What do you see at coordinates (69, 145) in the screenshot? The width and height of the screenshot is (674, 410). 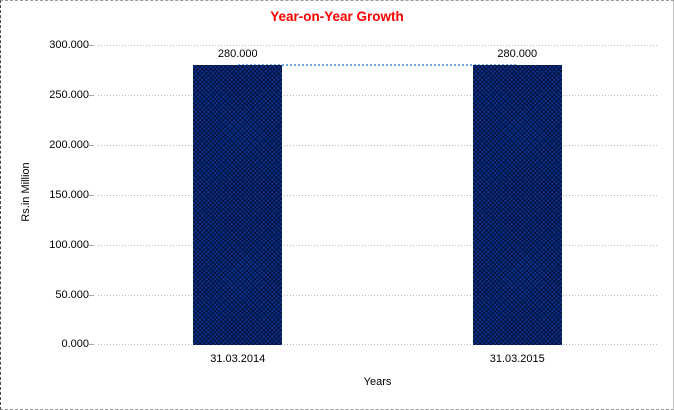 I see `y-tick-label: 200.000` at bounding box center [69, 145].